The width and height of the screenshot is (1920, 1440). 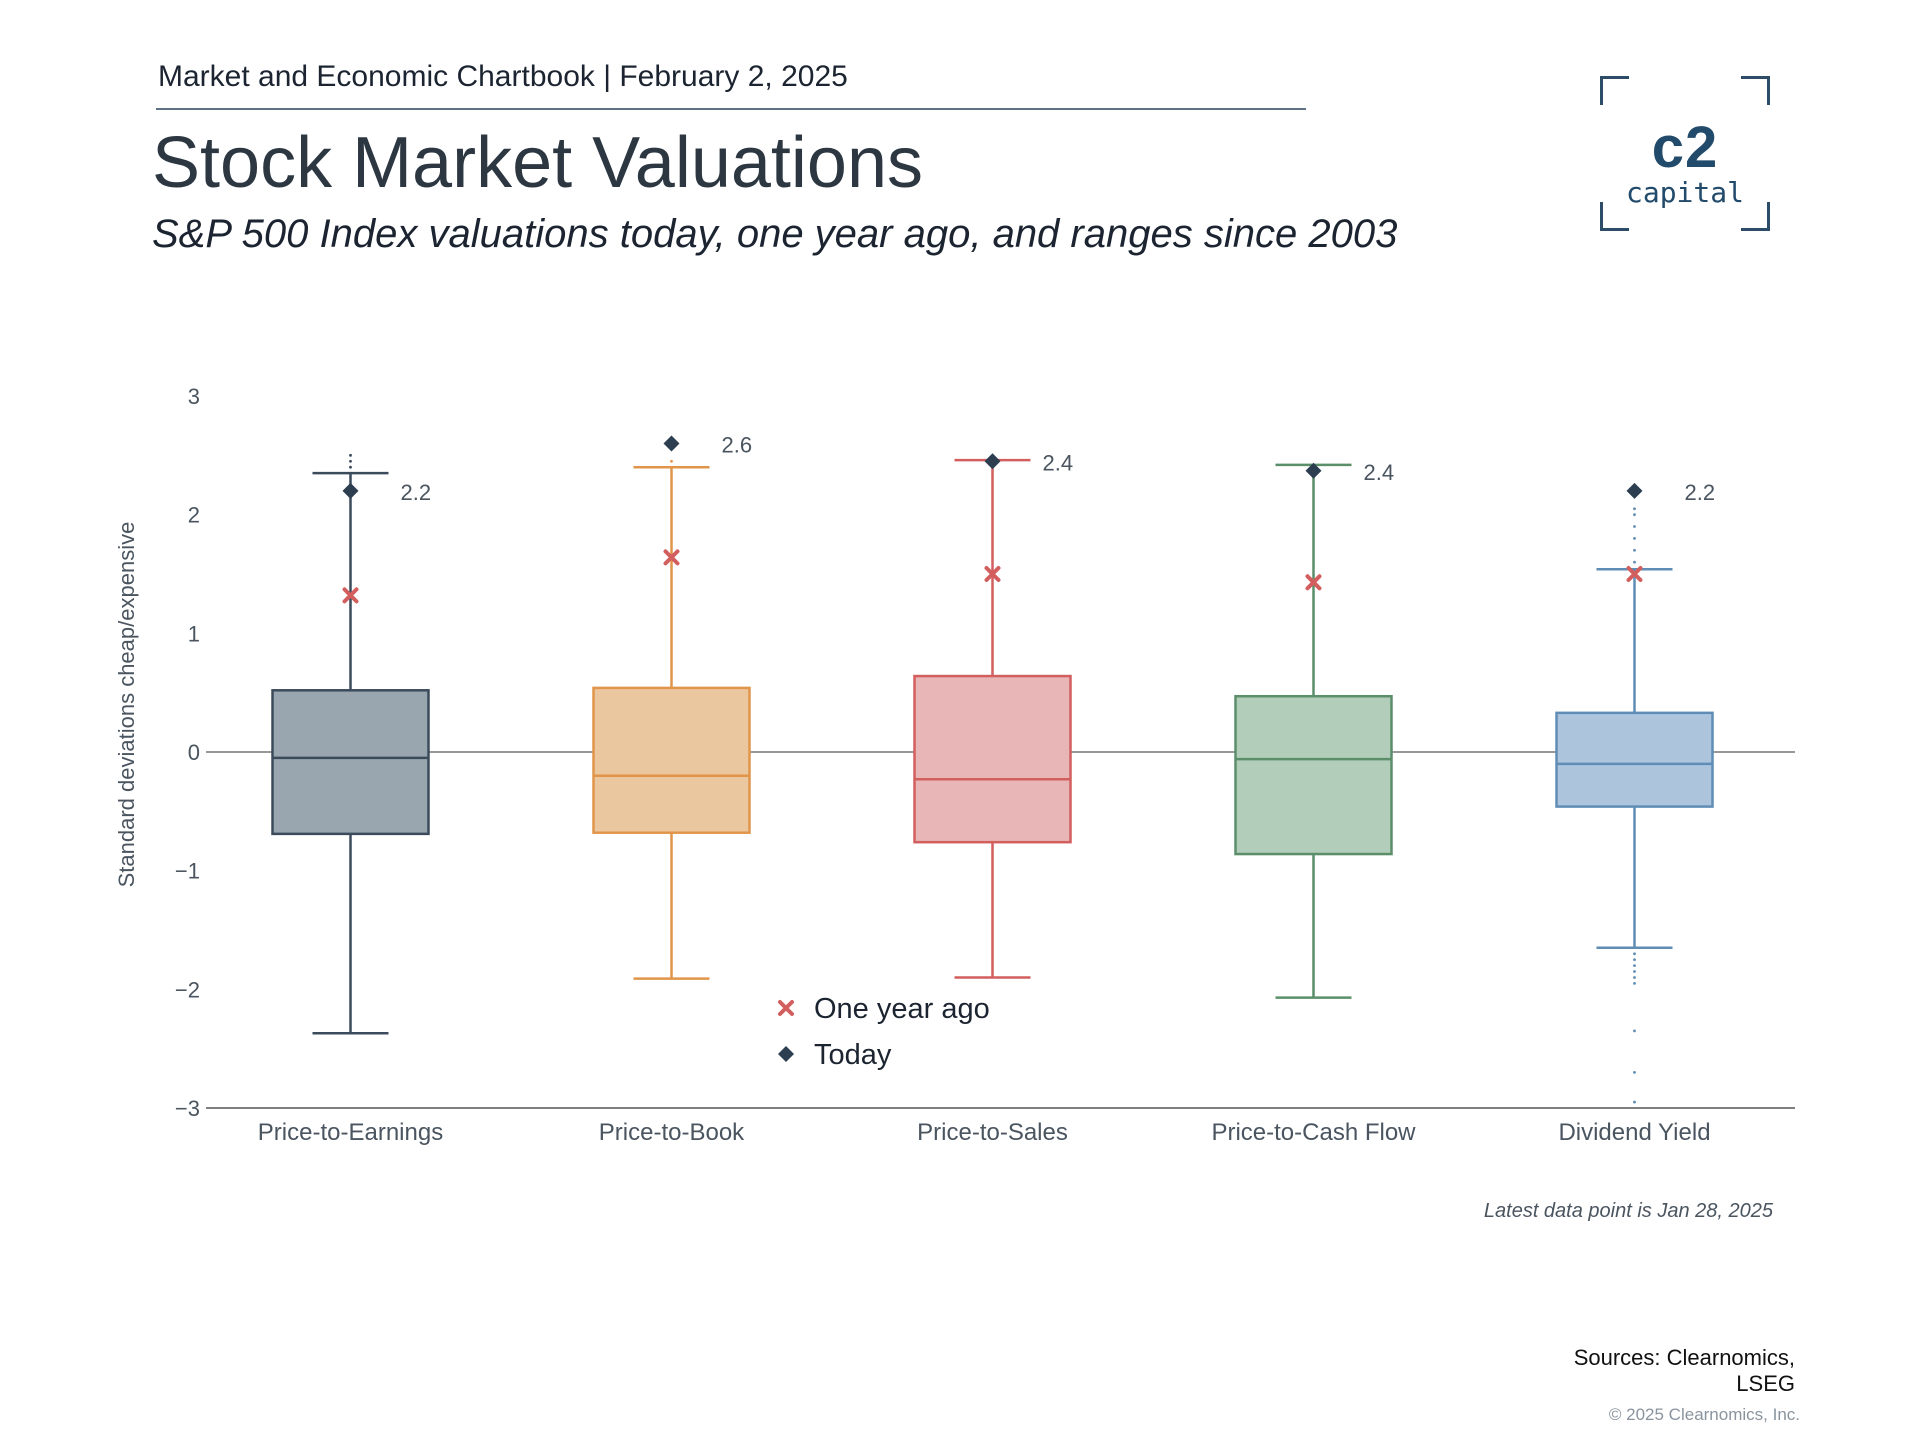 I want to click on x-tick-label: Price-to-Cash Flow, so click(x=1313, y=1132).